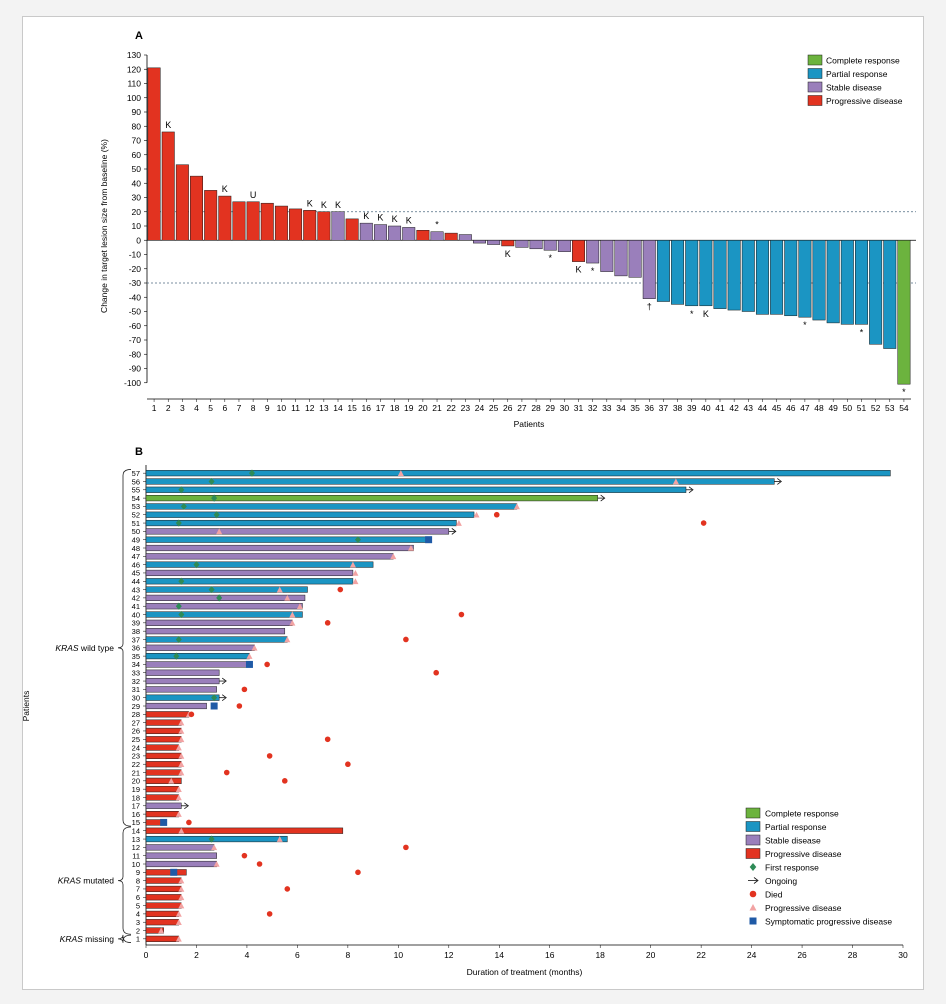  Describe the element at coordinates (650, 408) in the screenshot. I see `x-tick-label: 36` at that location.